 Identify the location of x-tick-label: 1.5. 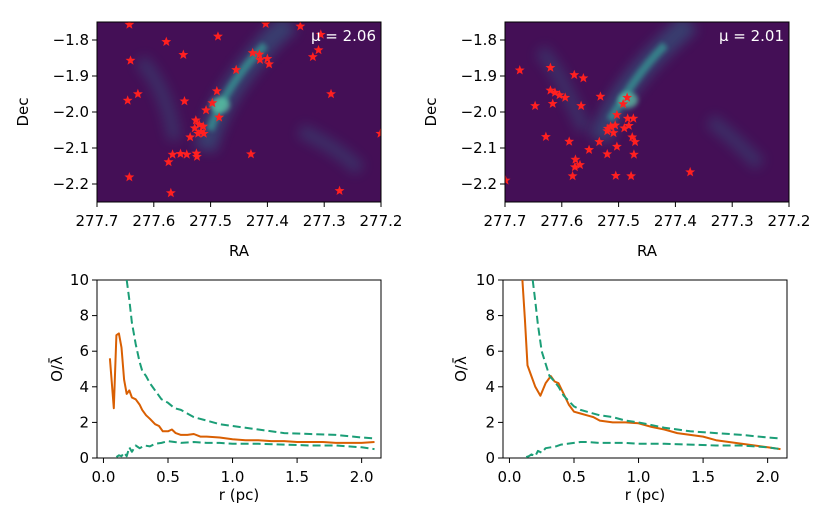
(703, 477).